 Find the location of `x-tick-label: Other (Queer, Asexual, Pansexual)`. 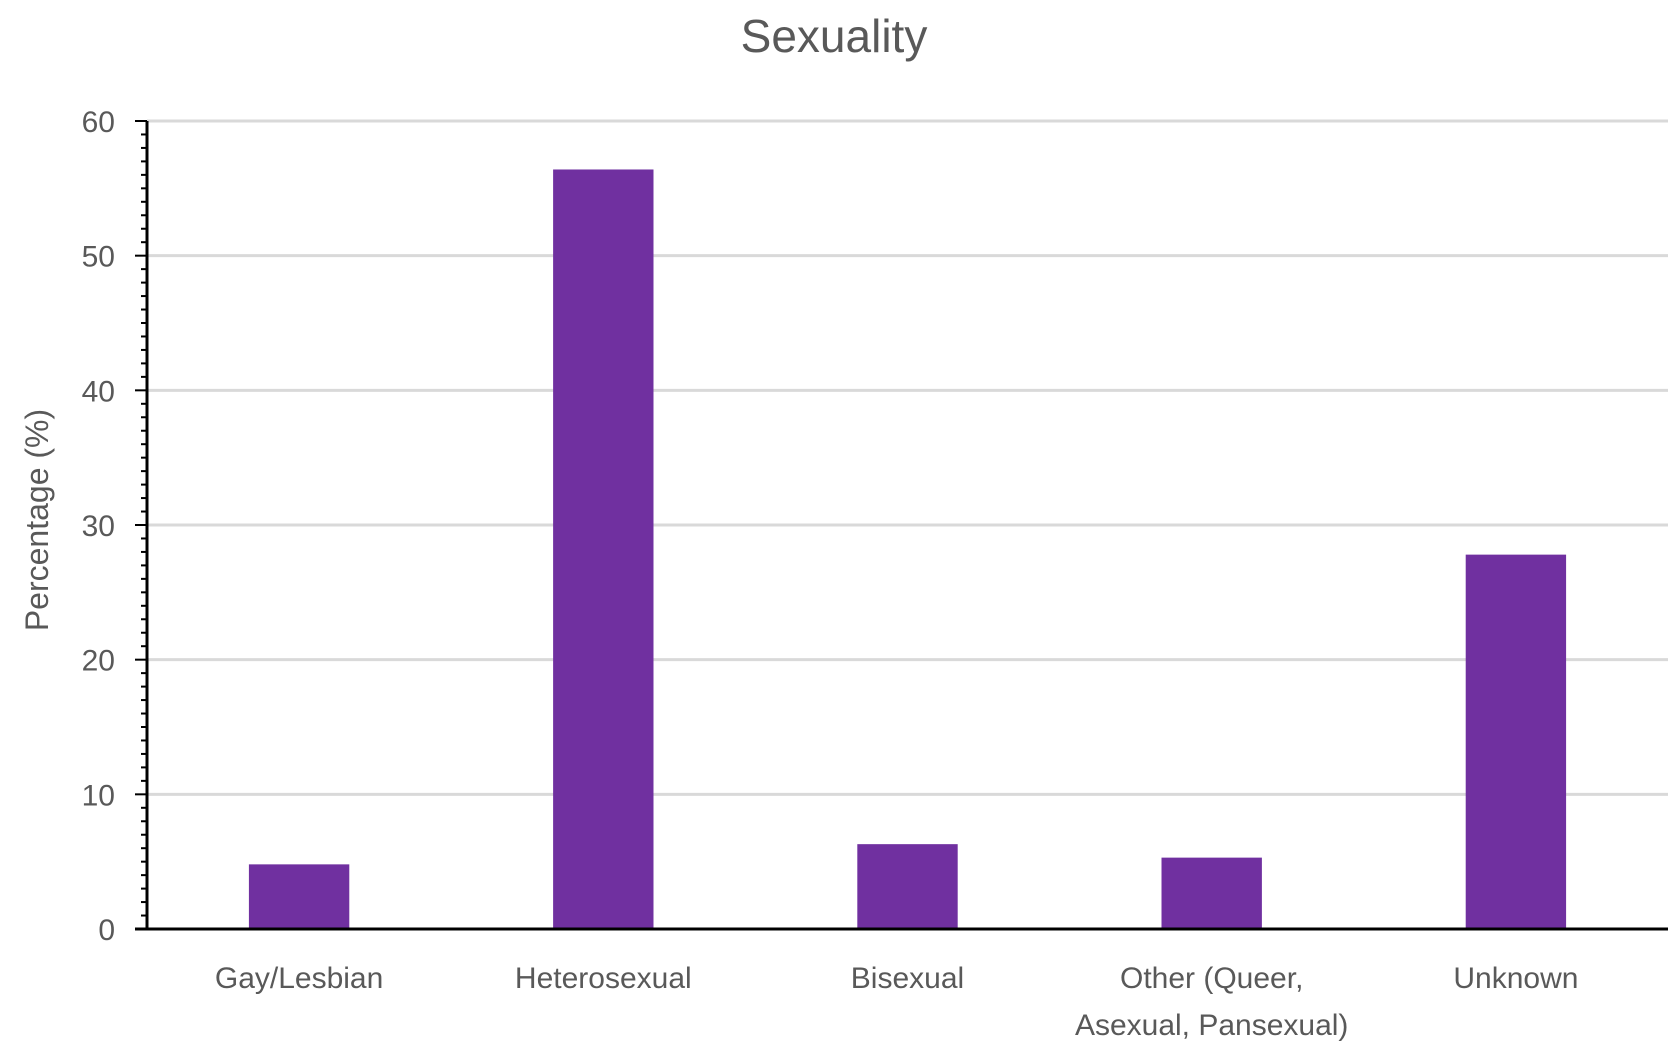

x-tick-label: Other (Queer, Asexual, Pansexual) is located at coordinates (1212, 1002).